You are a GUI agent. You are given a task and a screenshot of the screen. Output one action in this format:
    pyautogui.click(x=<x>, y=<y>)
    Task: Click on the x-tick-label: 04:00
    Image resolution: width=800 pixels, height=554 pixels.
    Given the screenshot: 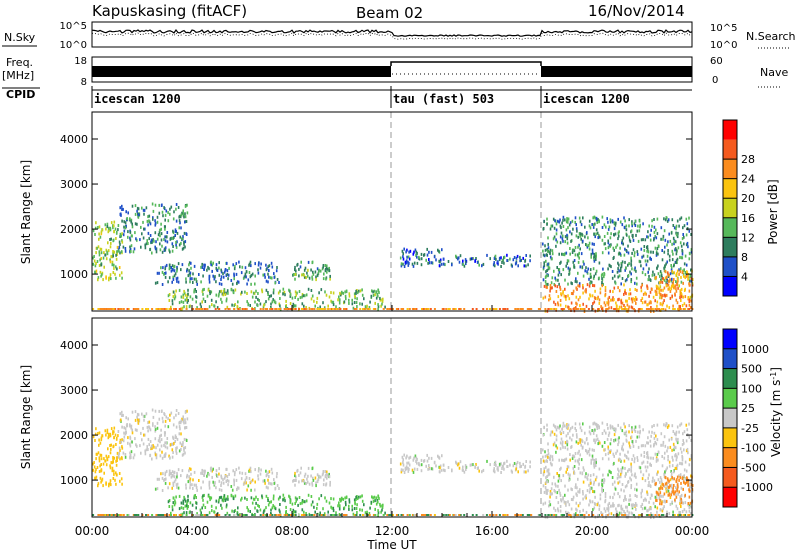 What is the action you would take?
    pyautogui.click(x=192, y=531)
    